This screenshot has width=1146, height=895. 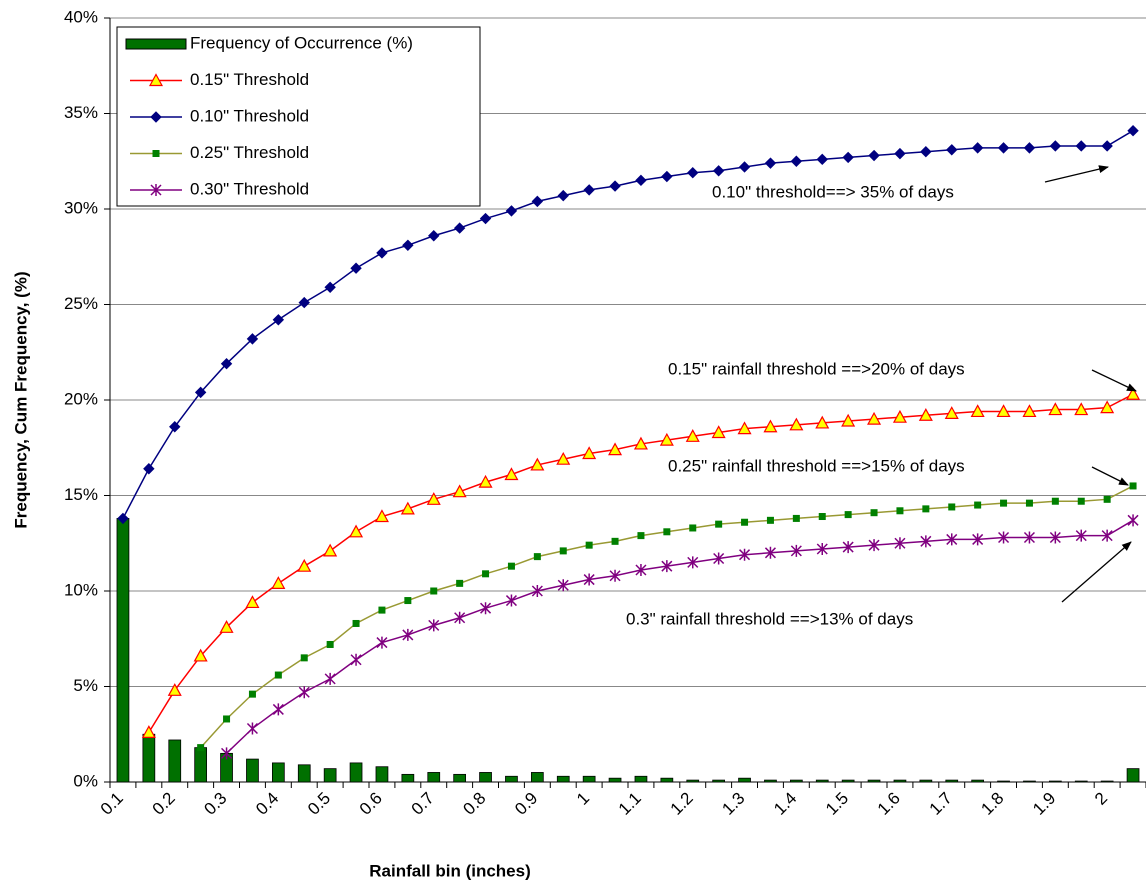 I want to click on legend-label: Frequency of Occurrence (%), so click(x=301, y=42).